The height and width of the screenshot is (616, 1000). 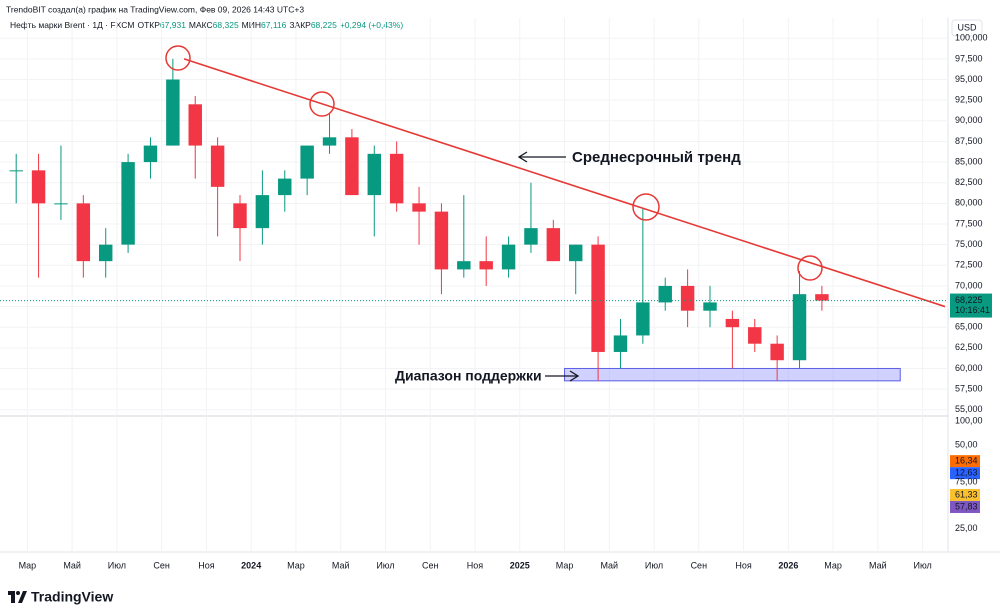 What do you see at coordinates (966, 473) in the screenshot?
I see `indicator-label: 12,63` at bounding box center [966, 473].